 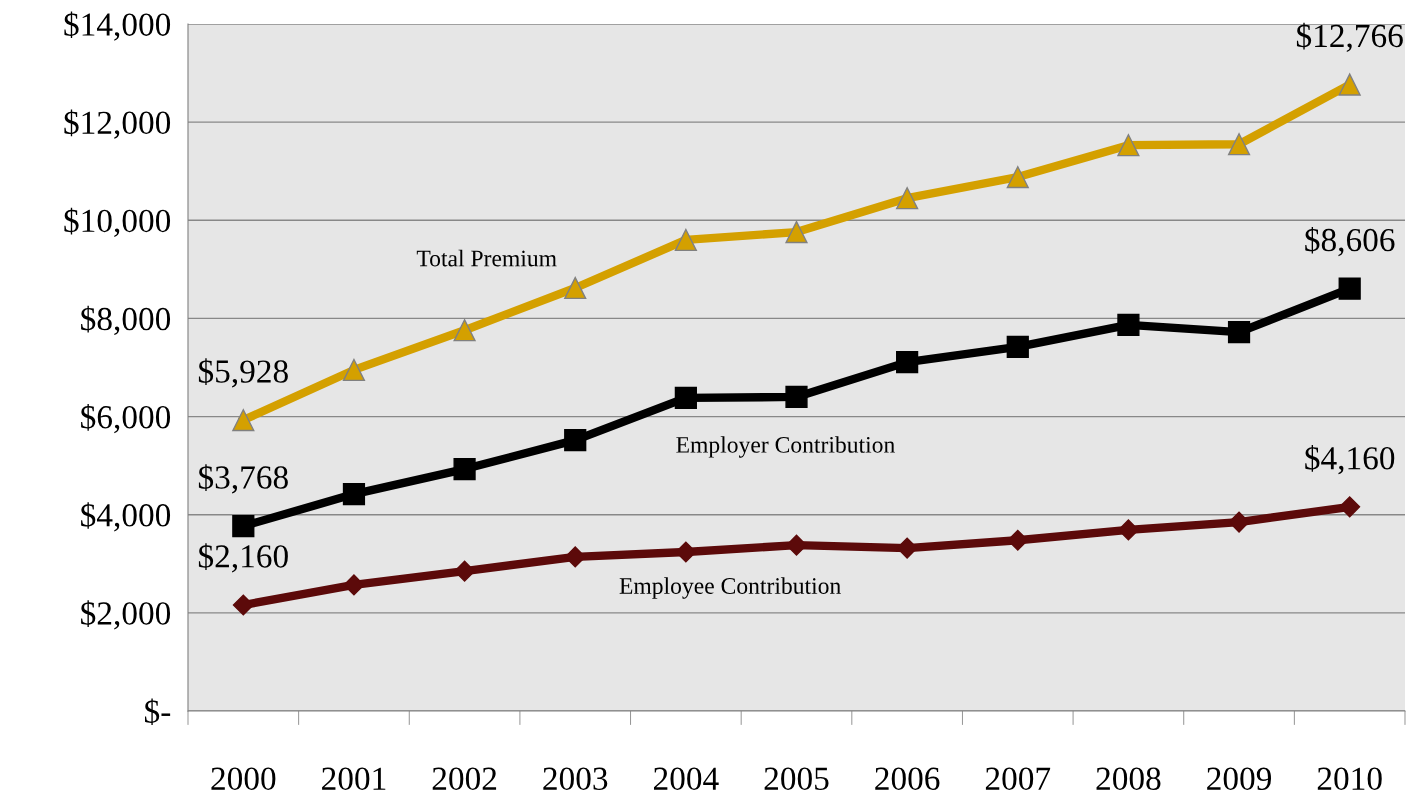 I want to click on x-tick-label: 2010, so click(x=1349, y=779).